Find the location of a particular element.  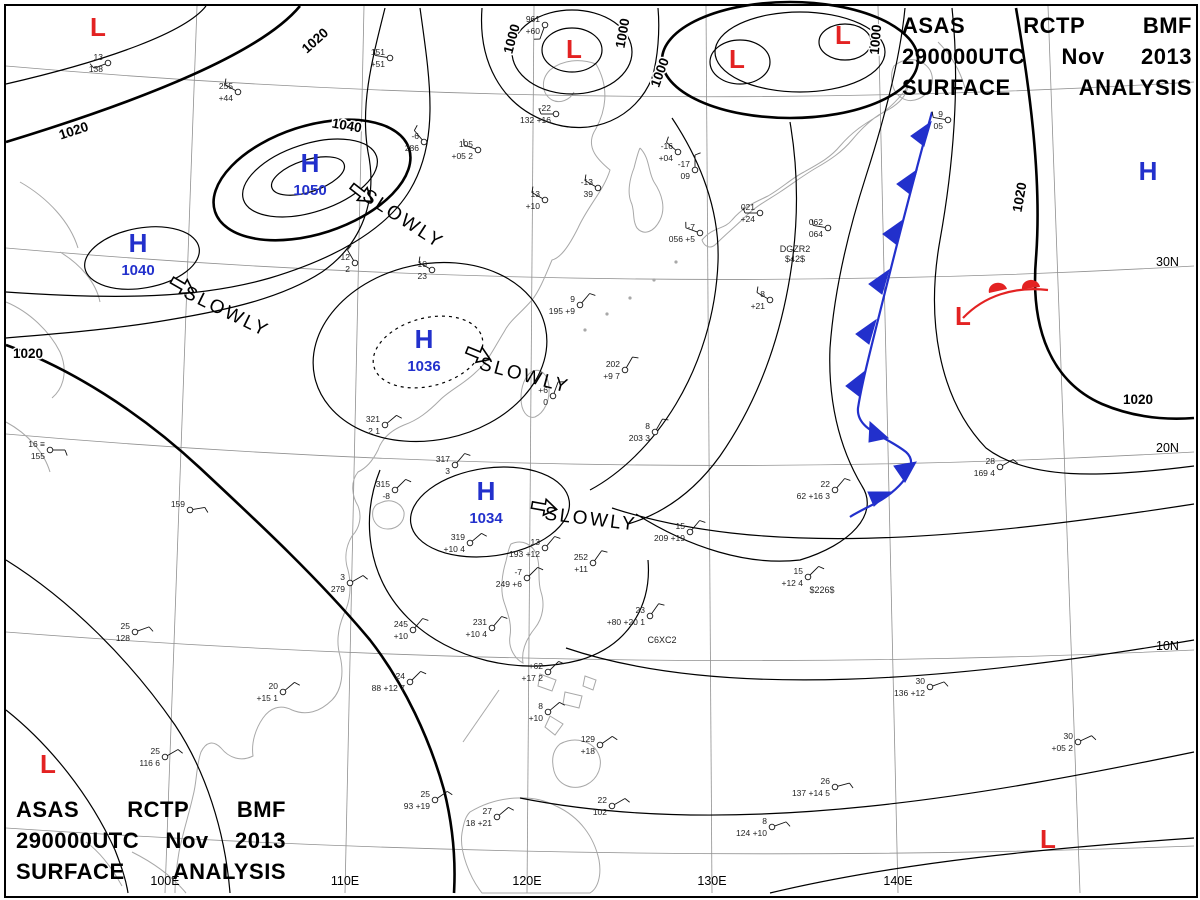

station-plot: 28 169 4 is located at coordinates (996, 467).